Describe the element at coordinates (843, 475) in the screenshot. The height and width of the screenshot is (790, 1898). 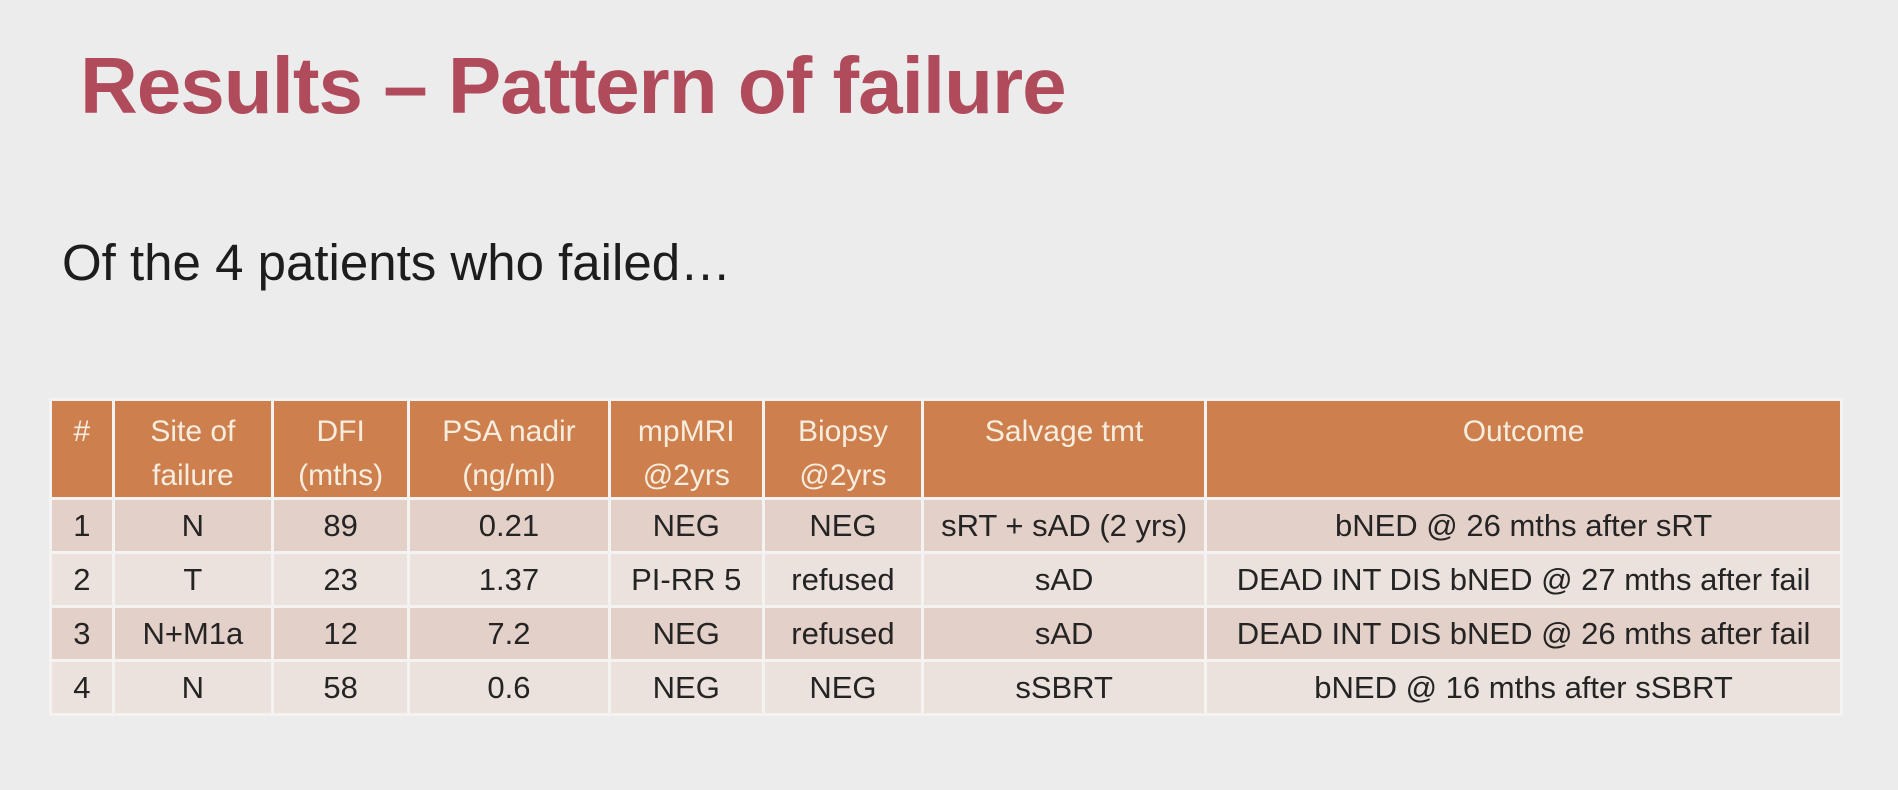
I see `col-header-biopsy-line2: @2yrs` at that location.